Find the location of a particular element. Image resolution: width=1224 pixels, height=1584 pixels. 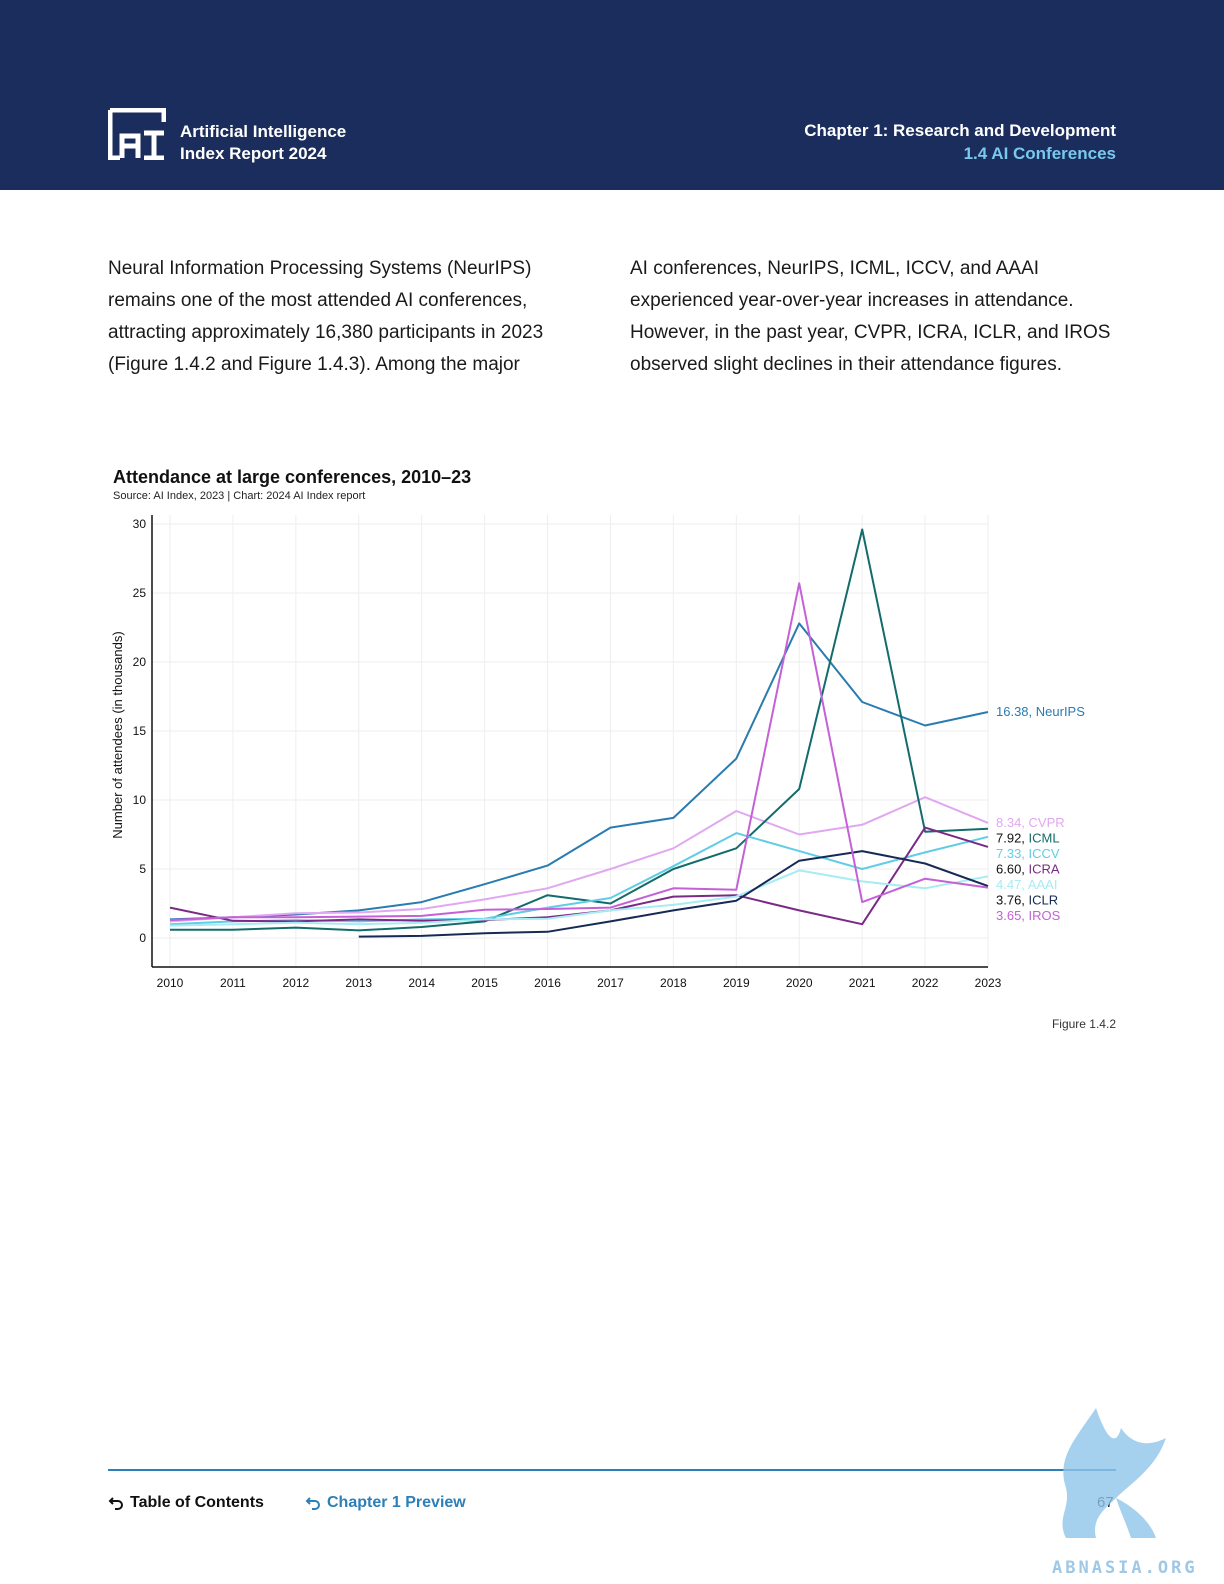

series-line-iros is located at coordinates (579, 752).